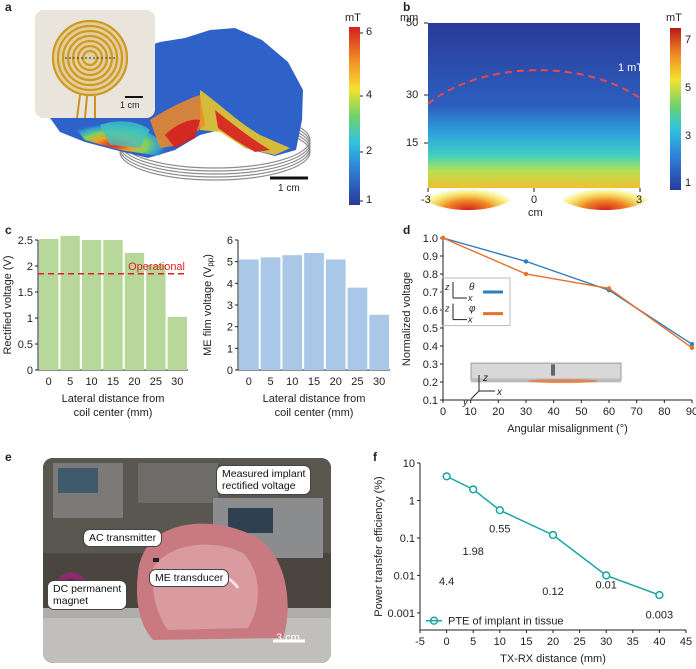 This screenshot has height=669, width=696. What do you see at coordinates (156, 267) in the screenshot?
I see `threshold-label: Operational` at bounding box center [156, 267].